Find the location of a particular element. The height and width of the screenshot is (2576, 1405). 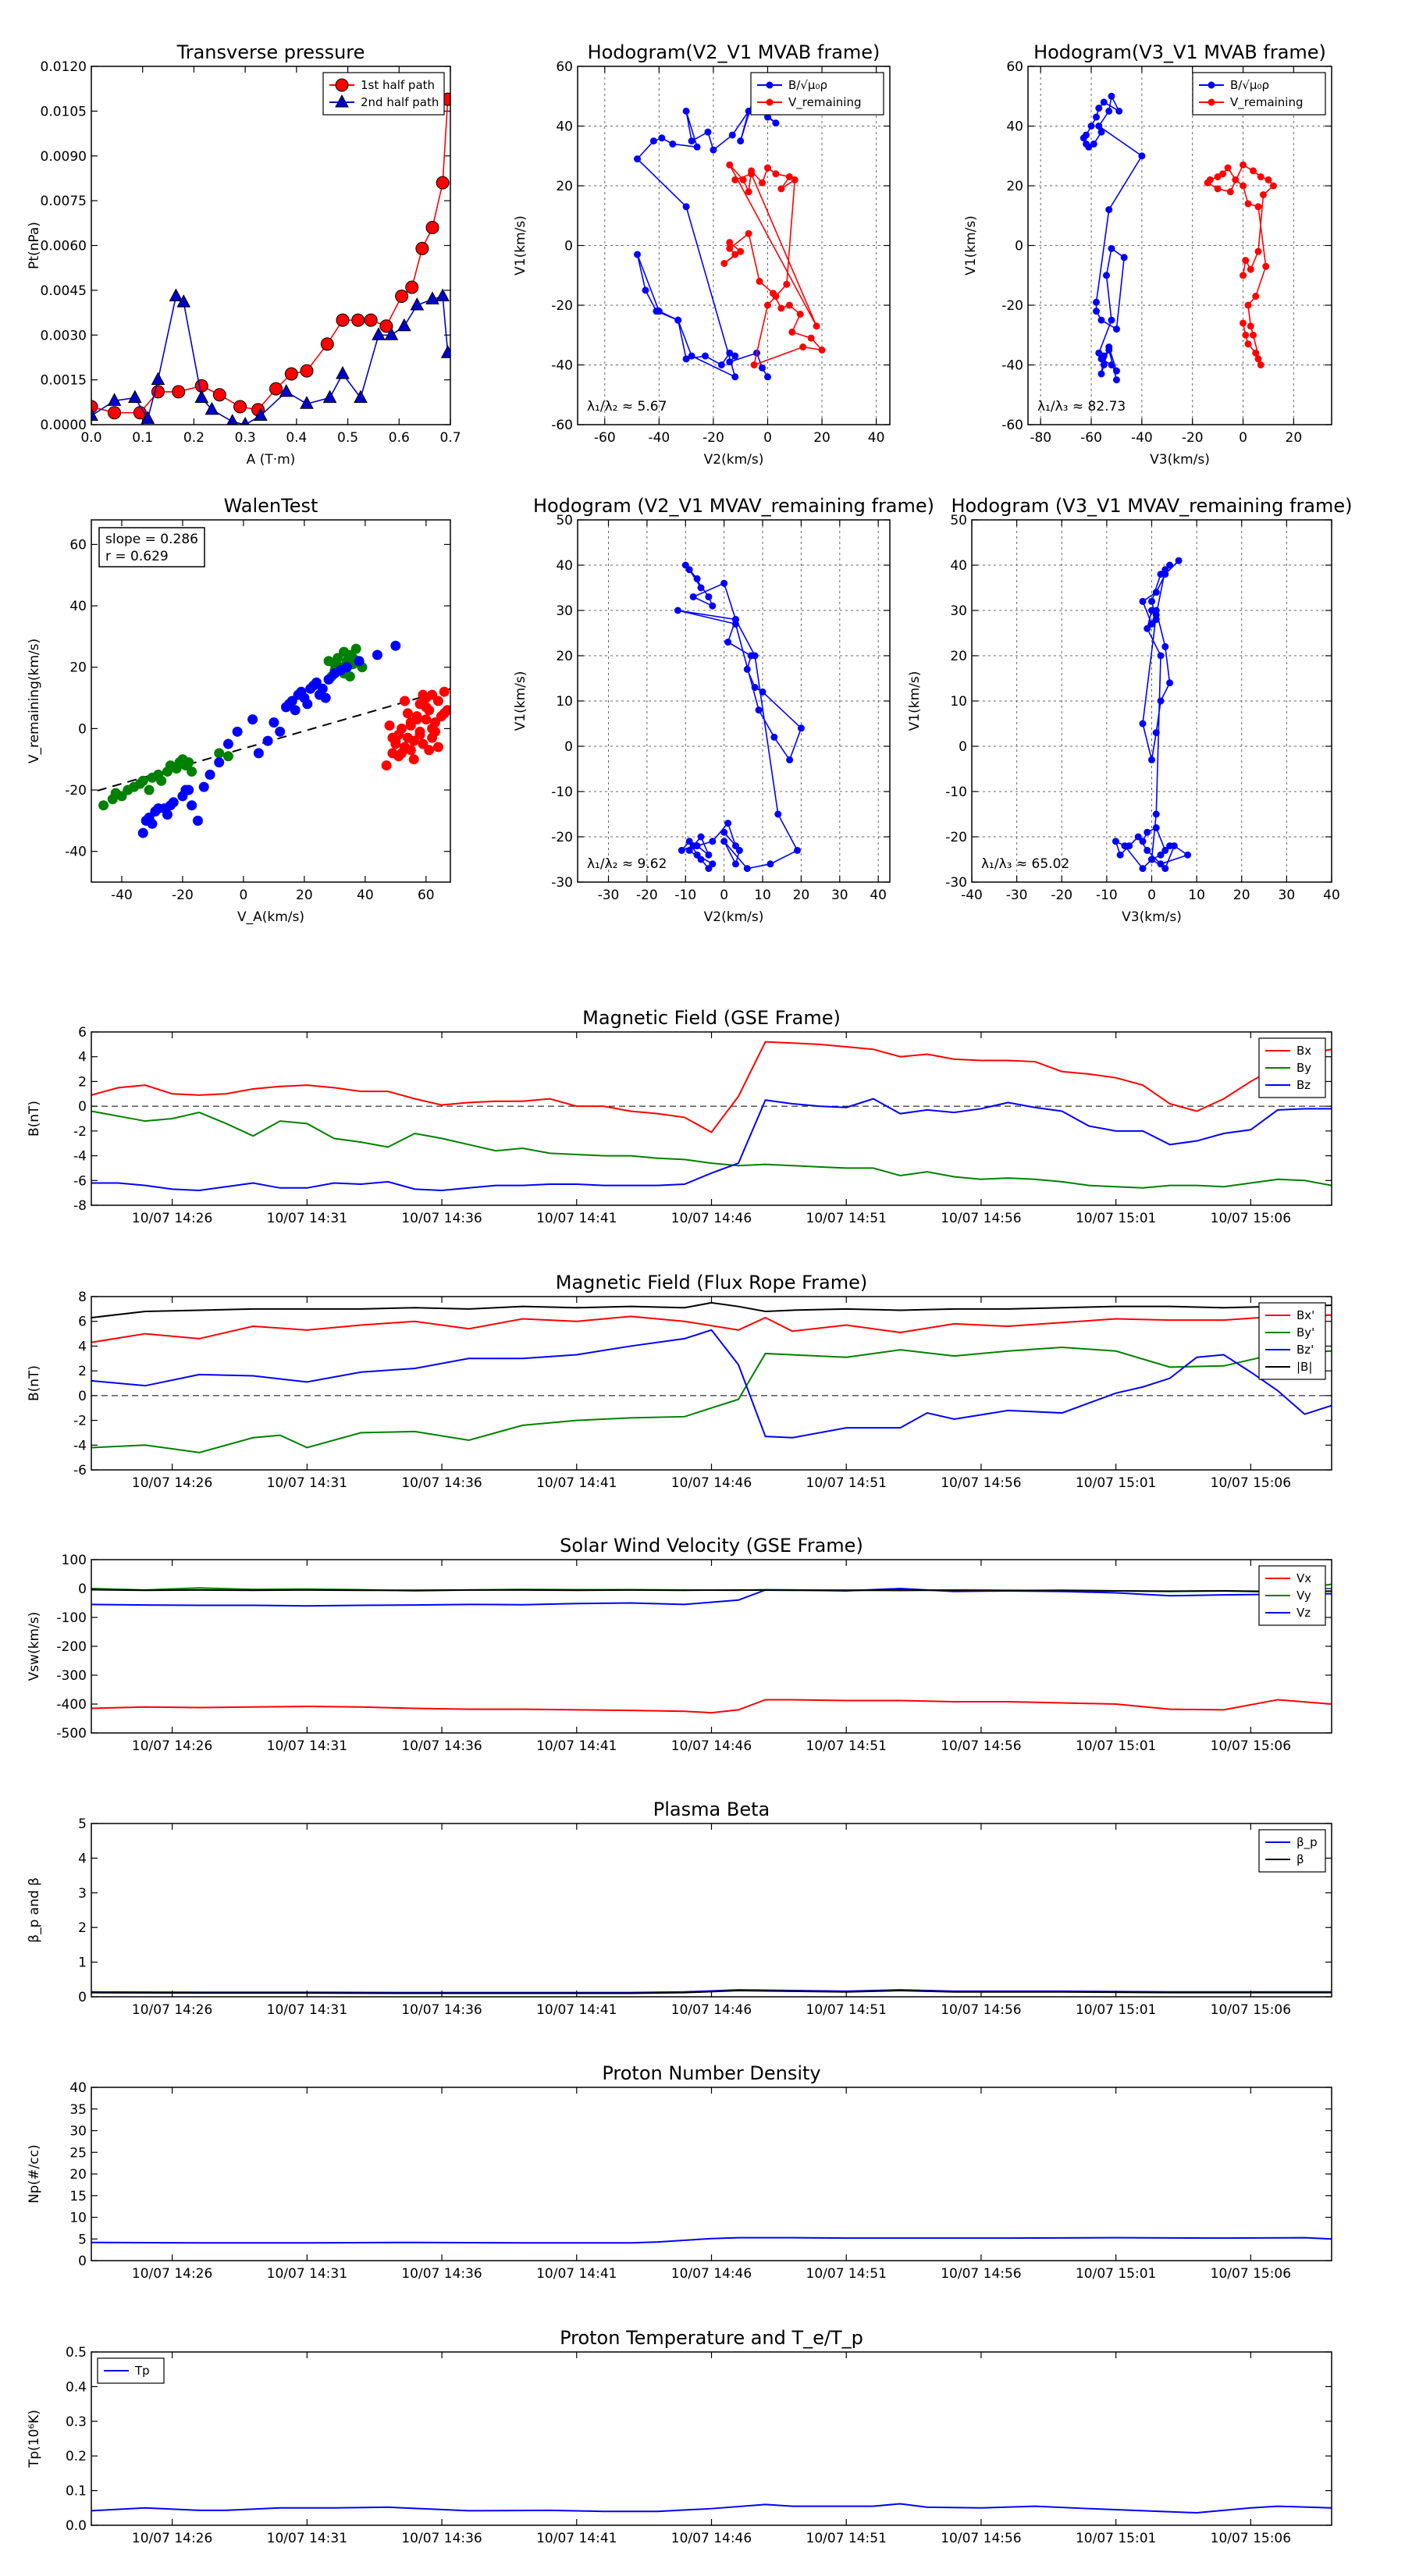

y-tick-label: 40 is located at coordinates (78, 606).